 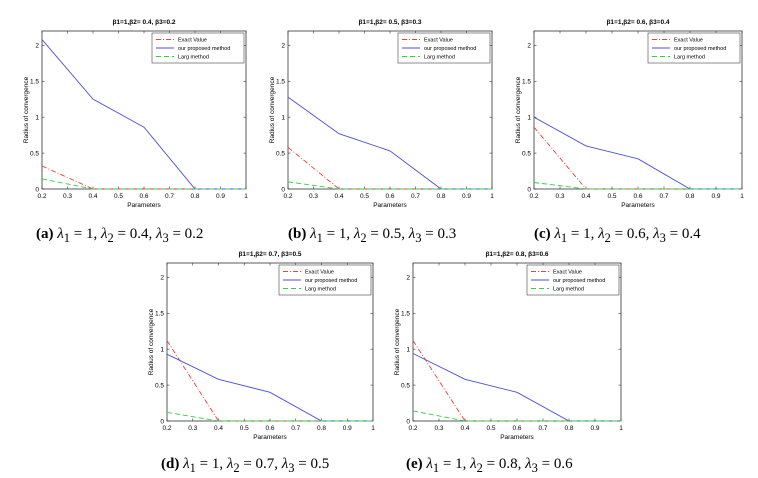 I want to click on caption-d-l2: 0.7, so click(x=265, y=464).